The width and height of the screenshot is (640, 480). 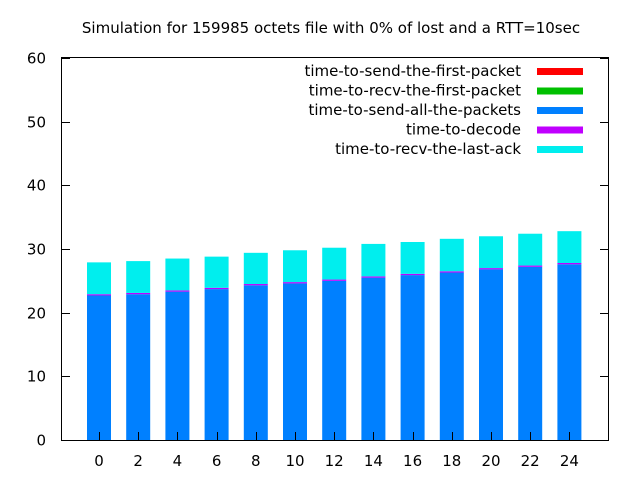 I want to click on x-tick-label: 2, so click(x=138, y=461).